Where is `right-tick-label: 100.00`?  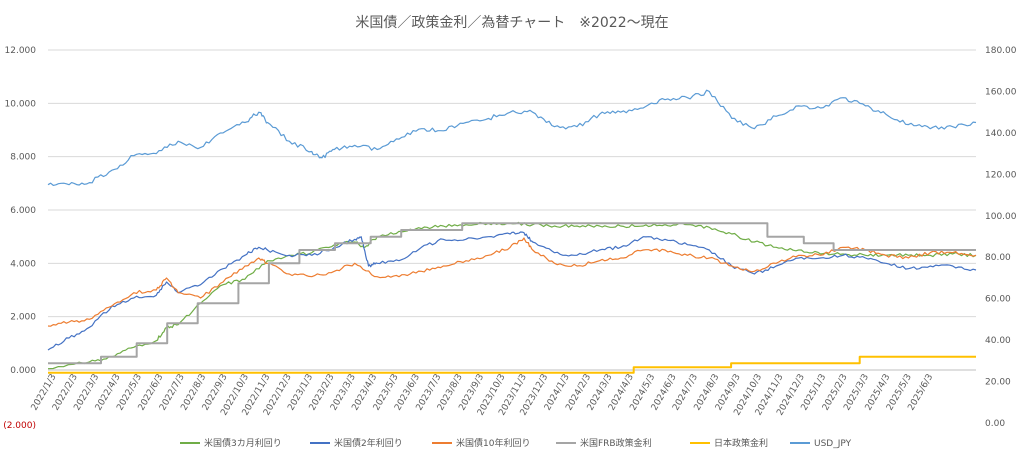 right-tick-label: 100.00 is located at coordinates (1001, 217).